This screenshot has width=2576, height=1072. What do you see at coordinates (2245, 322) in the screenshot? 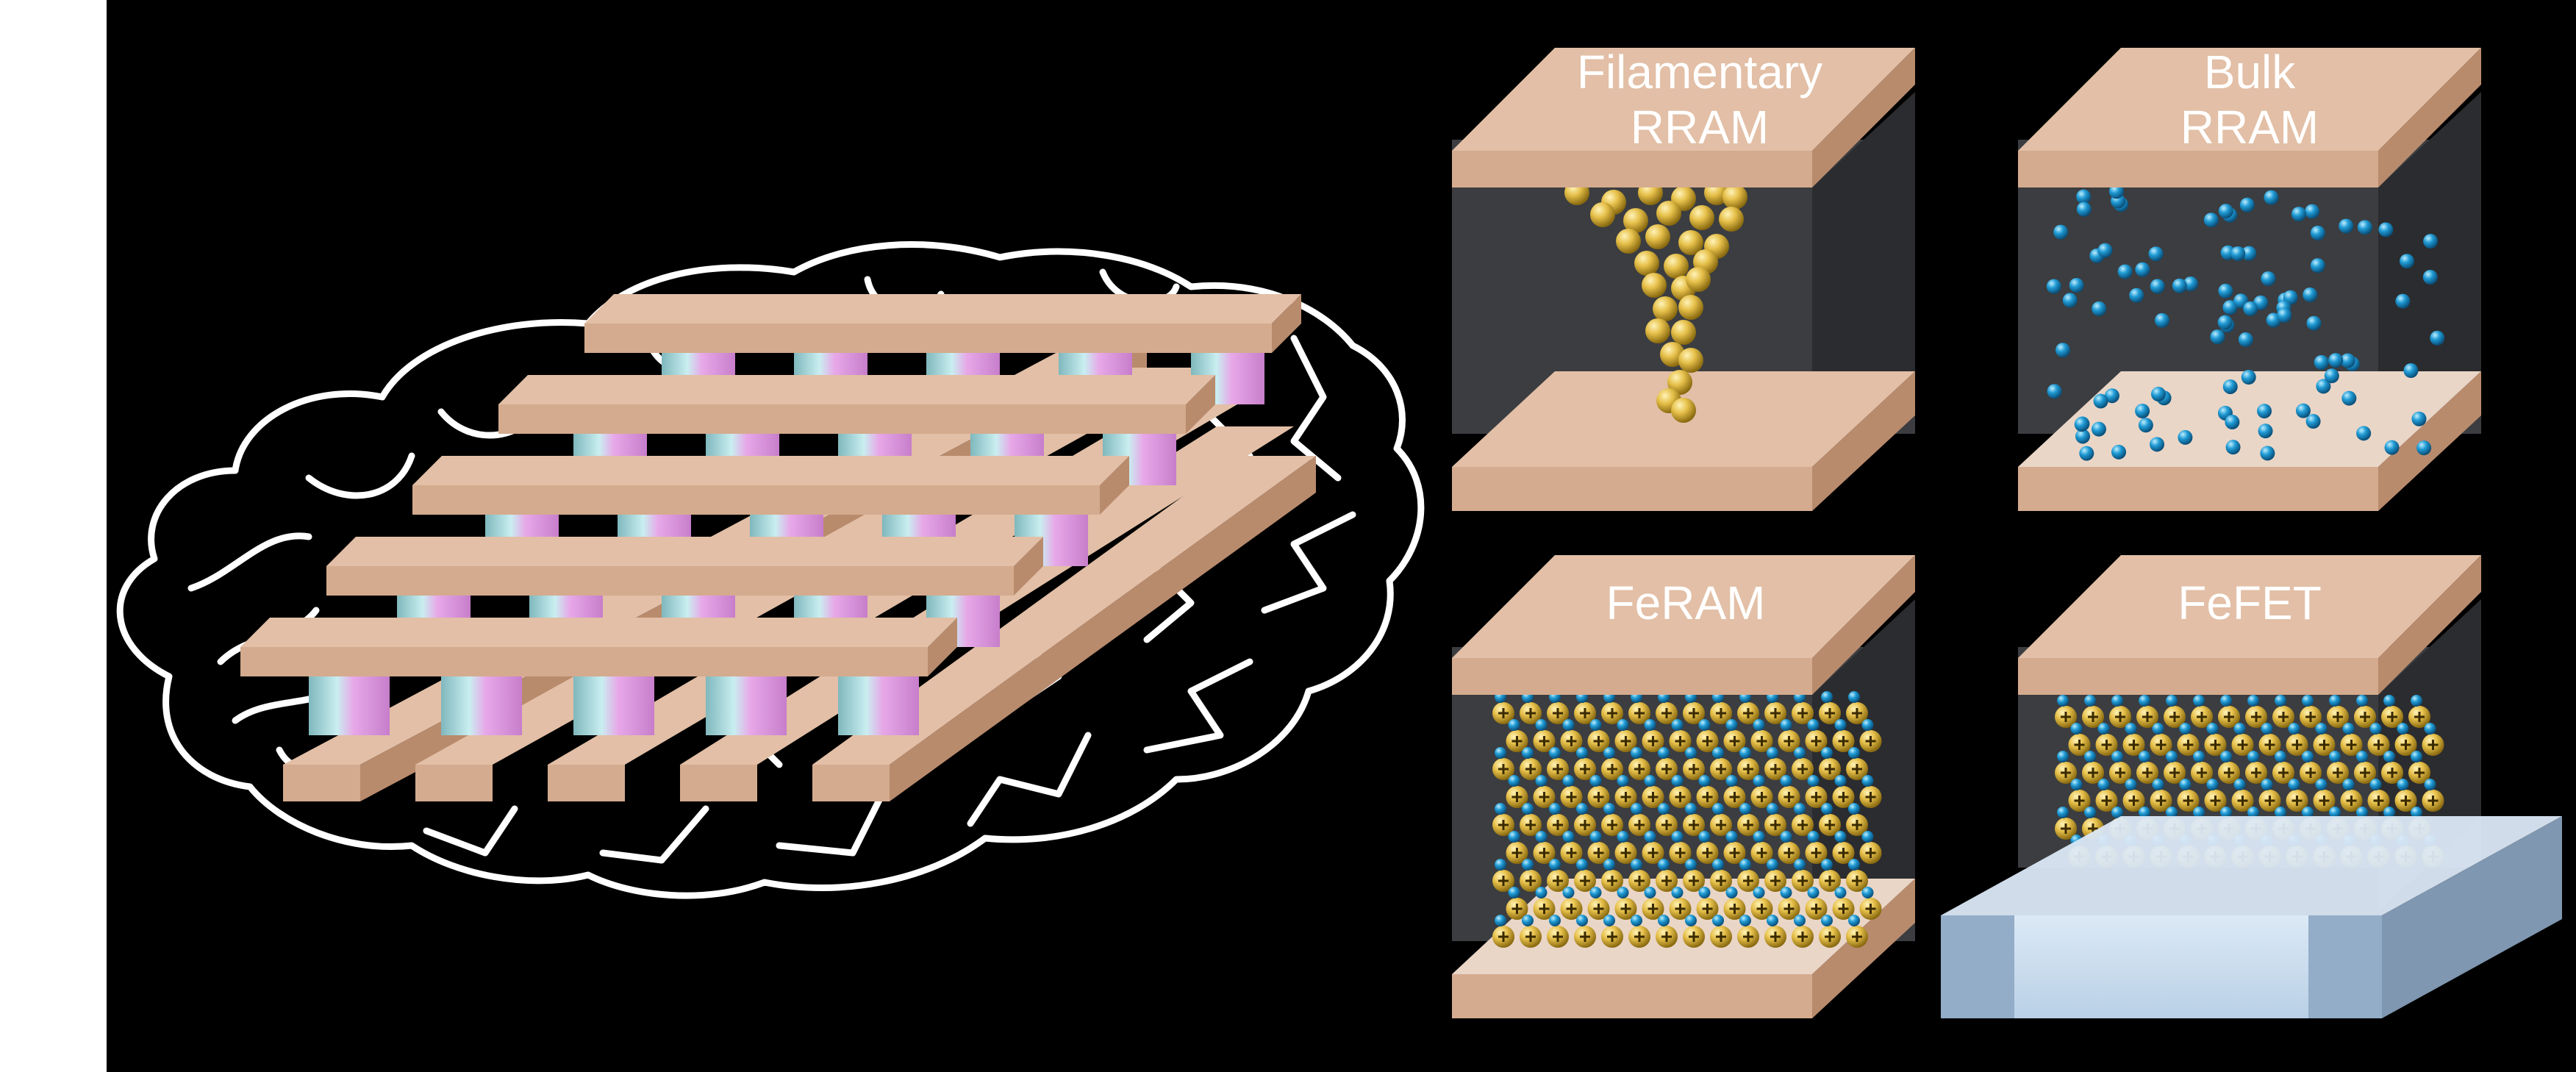
I see `bulk-ions` at bounding box center [2245, 322].